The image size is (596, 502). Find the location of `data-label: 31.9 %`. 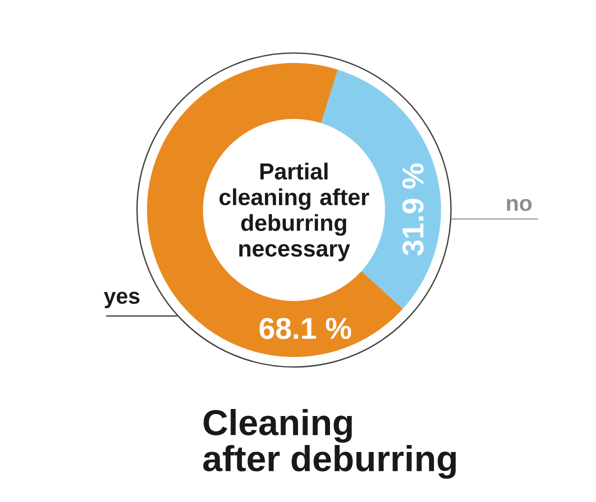

data-label: 31.9 % is located at coordinates (413, 210).